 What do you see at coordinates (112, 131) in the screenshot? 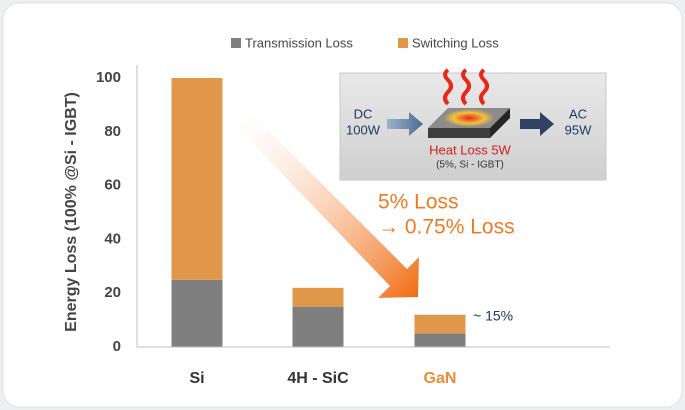
I see `y-tick-label: 80` at bounding box center [112, 131].